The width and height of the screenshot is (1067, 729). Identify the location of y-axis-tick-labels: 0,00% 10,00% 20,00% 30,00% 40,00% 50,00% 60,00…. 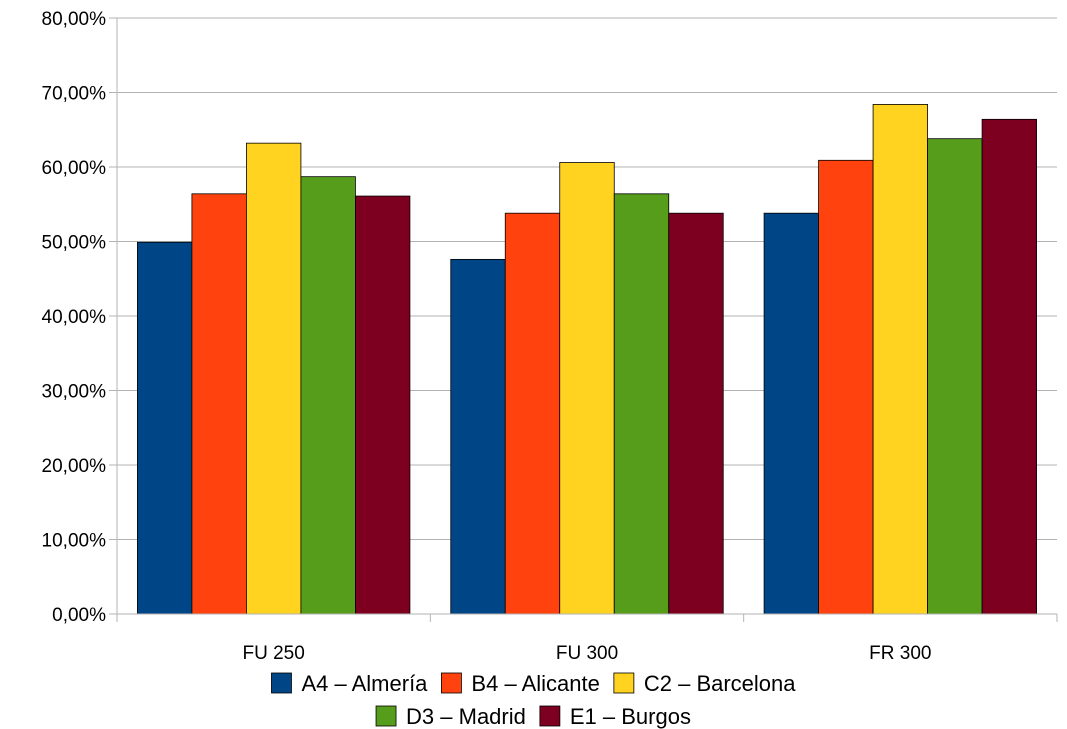
(74, 317).